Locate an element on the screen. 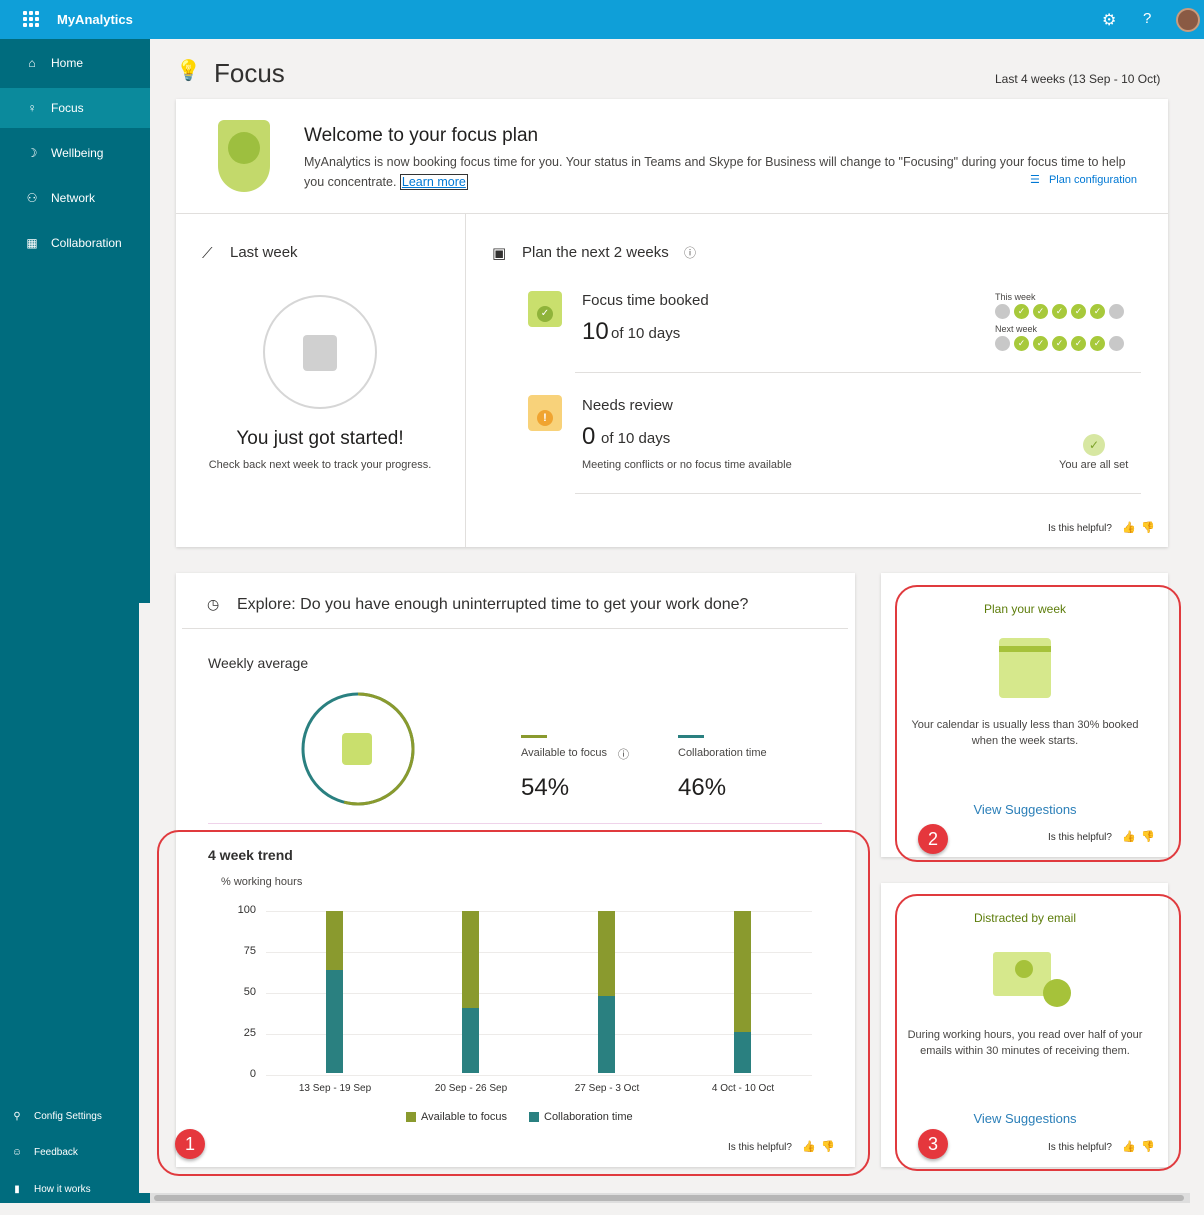 Image resolution: width=1204 pixels, height=1215 pixels. settings-sliders-icon: ☰ is located at coordinates (1035, 180).